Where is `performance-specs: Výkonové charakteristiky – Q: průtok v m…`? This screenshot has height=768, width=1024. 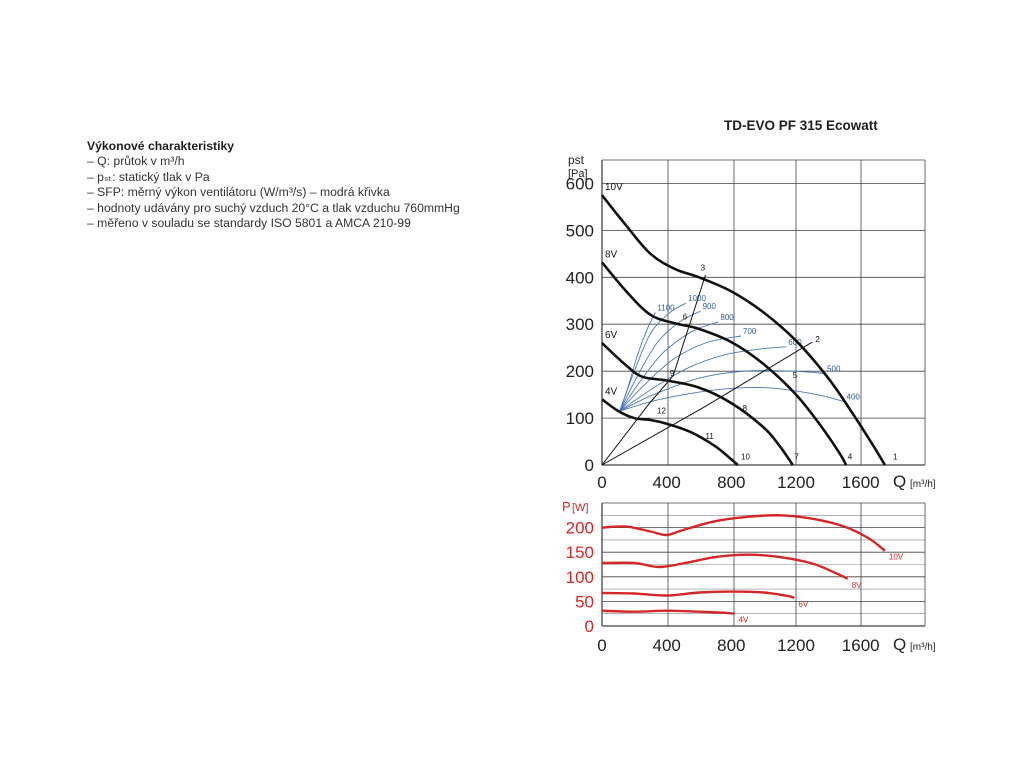 performance-specs: Výkonové charakteristiky – Q: průtok v m… is located at coordinates (273, 185).